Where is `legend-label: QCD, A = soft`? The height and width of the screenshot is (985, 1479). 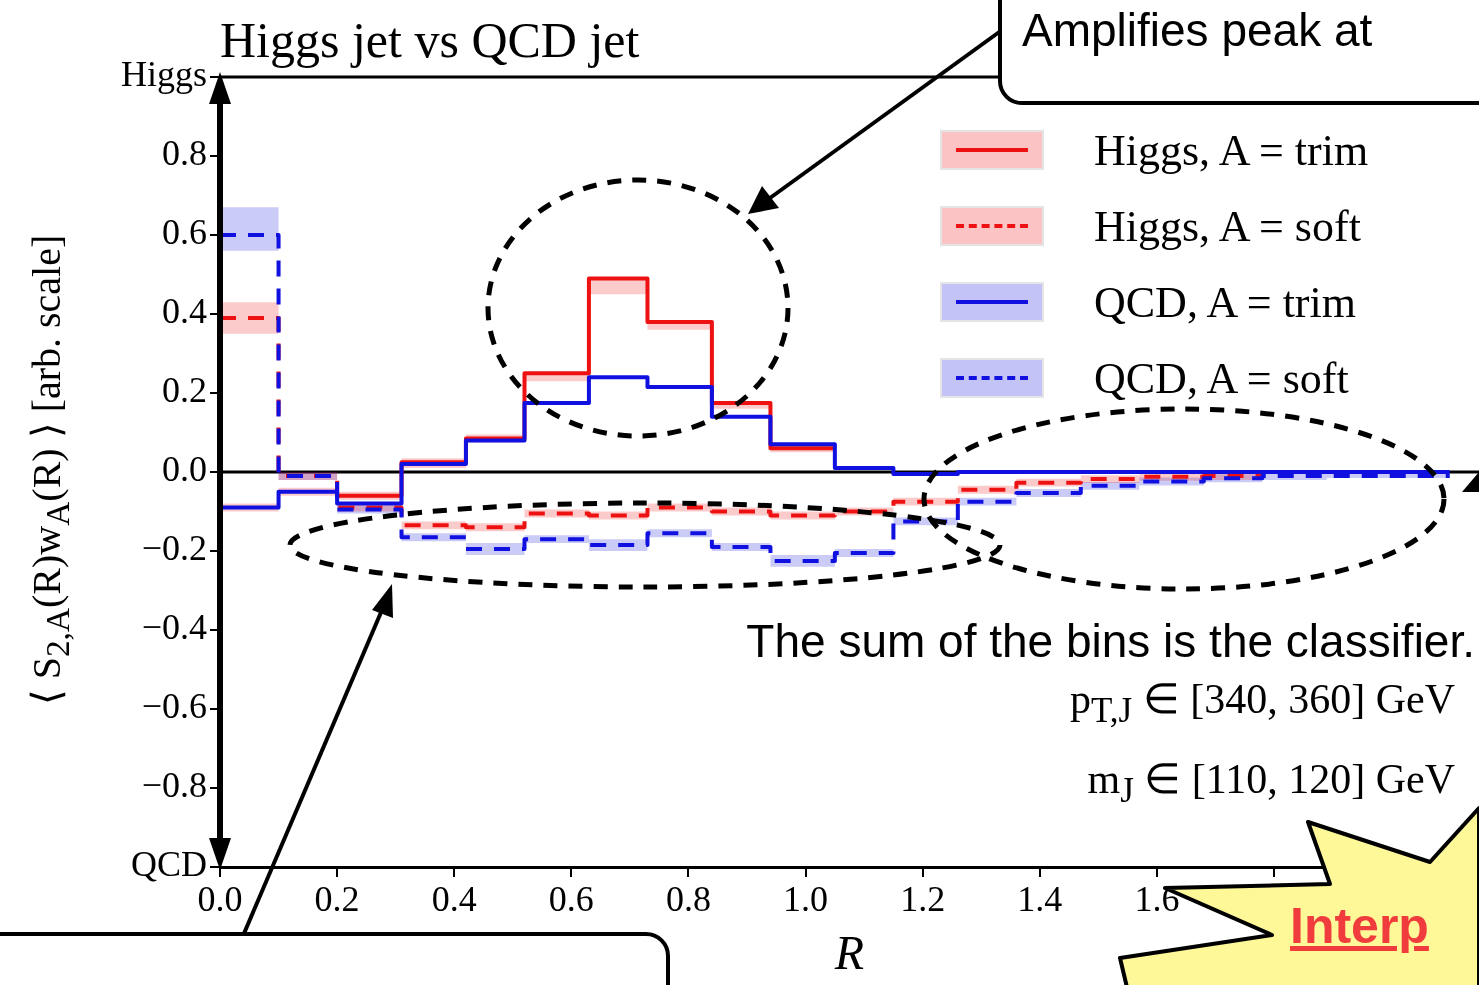 legend-label: QCD, A = soft is located at coordinates (1221, 378).